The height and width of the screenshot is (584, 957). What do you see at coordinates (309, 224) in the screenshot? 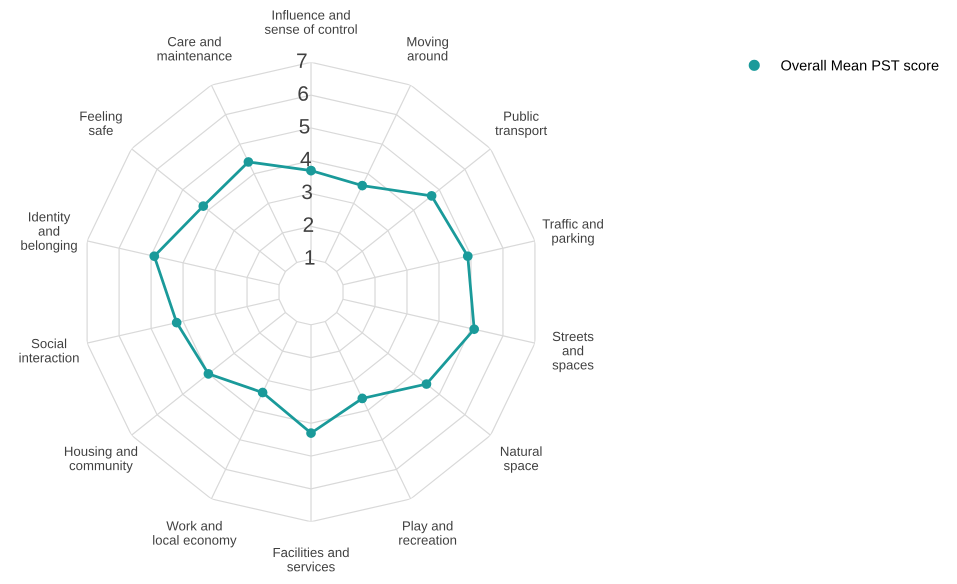
I see `y-tick-label: 2` at bounding box center [309, 224].